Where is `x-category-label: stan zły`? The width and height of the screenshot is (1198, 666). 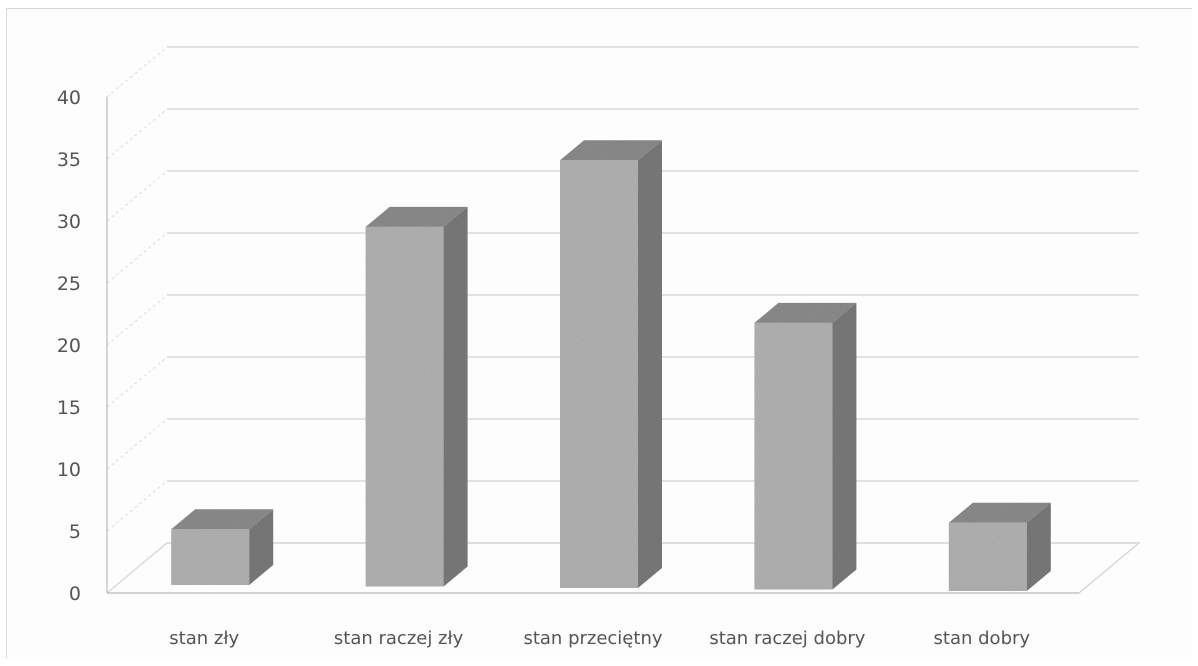 x-category-label: stan zły is located at coordinates (204, 638).